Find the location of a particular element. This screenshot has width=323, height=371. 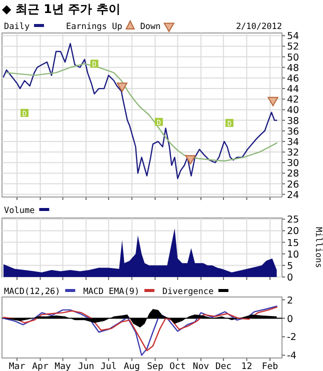

text: Earnings Up is located at coordinates (94, 27).